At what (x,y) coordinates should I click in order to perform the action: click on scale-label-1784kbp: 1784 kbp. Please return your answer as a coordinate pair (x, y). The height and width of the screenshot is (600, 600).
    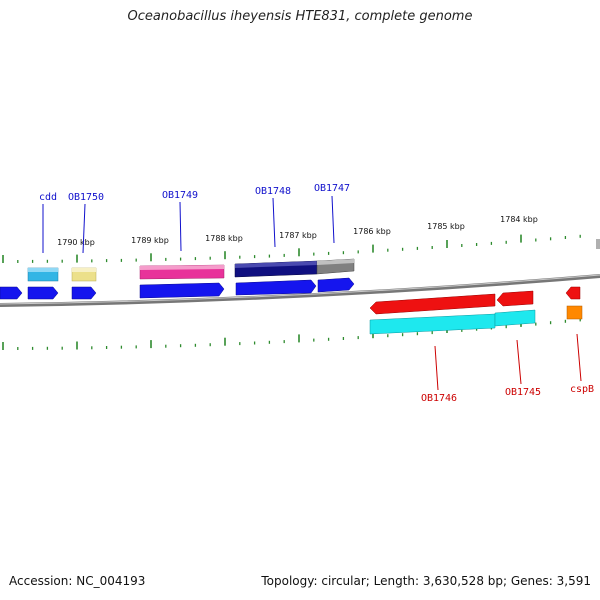
    Looking at the image, I should click on (519, 219).